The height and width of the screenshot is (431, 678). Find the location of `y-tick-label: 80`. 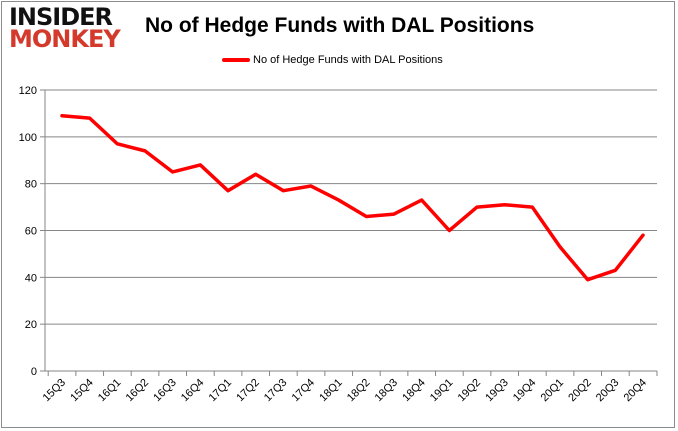

y-tick-label: 80 is located at coordinates (31, 185).